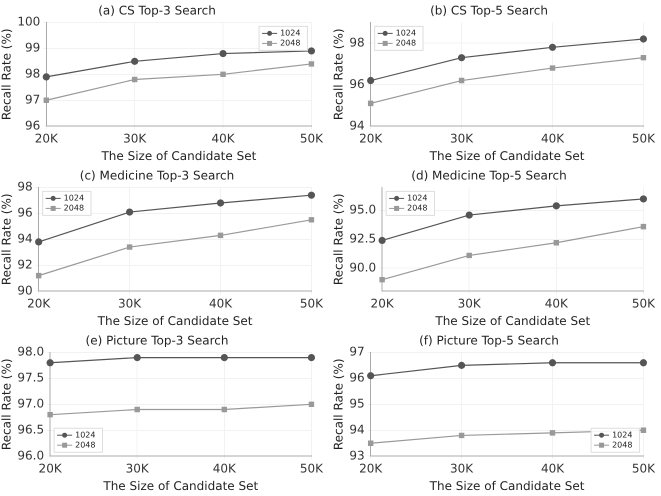 Image resolution: width=661 pixels, height=496 pixels. What do you see at coordinates (489, 175) in the screenshot?
I see `chart-title: (d) Medicine Top-5 Search` at bounding box center [489, 175].